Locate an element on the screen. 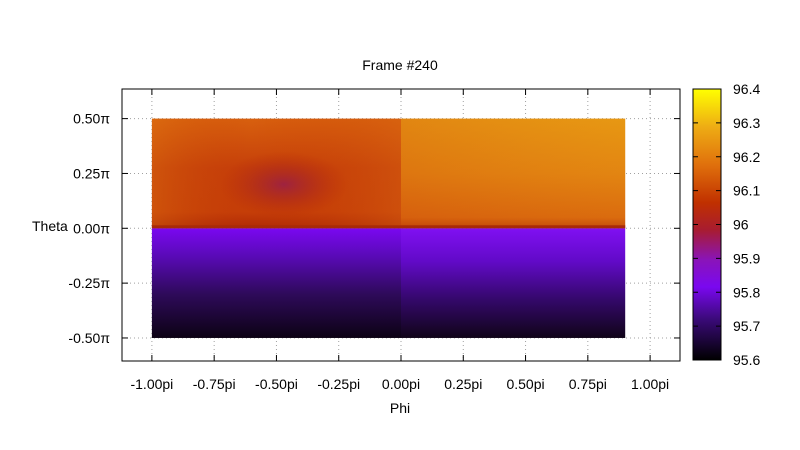  heatmap-region-lower-right is located at coordinates (513, 283).